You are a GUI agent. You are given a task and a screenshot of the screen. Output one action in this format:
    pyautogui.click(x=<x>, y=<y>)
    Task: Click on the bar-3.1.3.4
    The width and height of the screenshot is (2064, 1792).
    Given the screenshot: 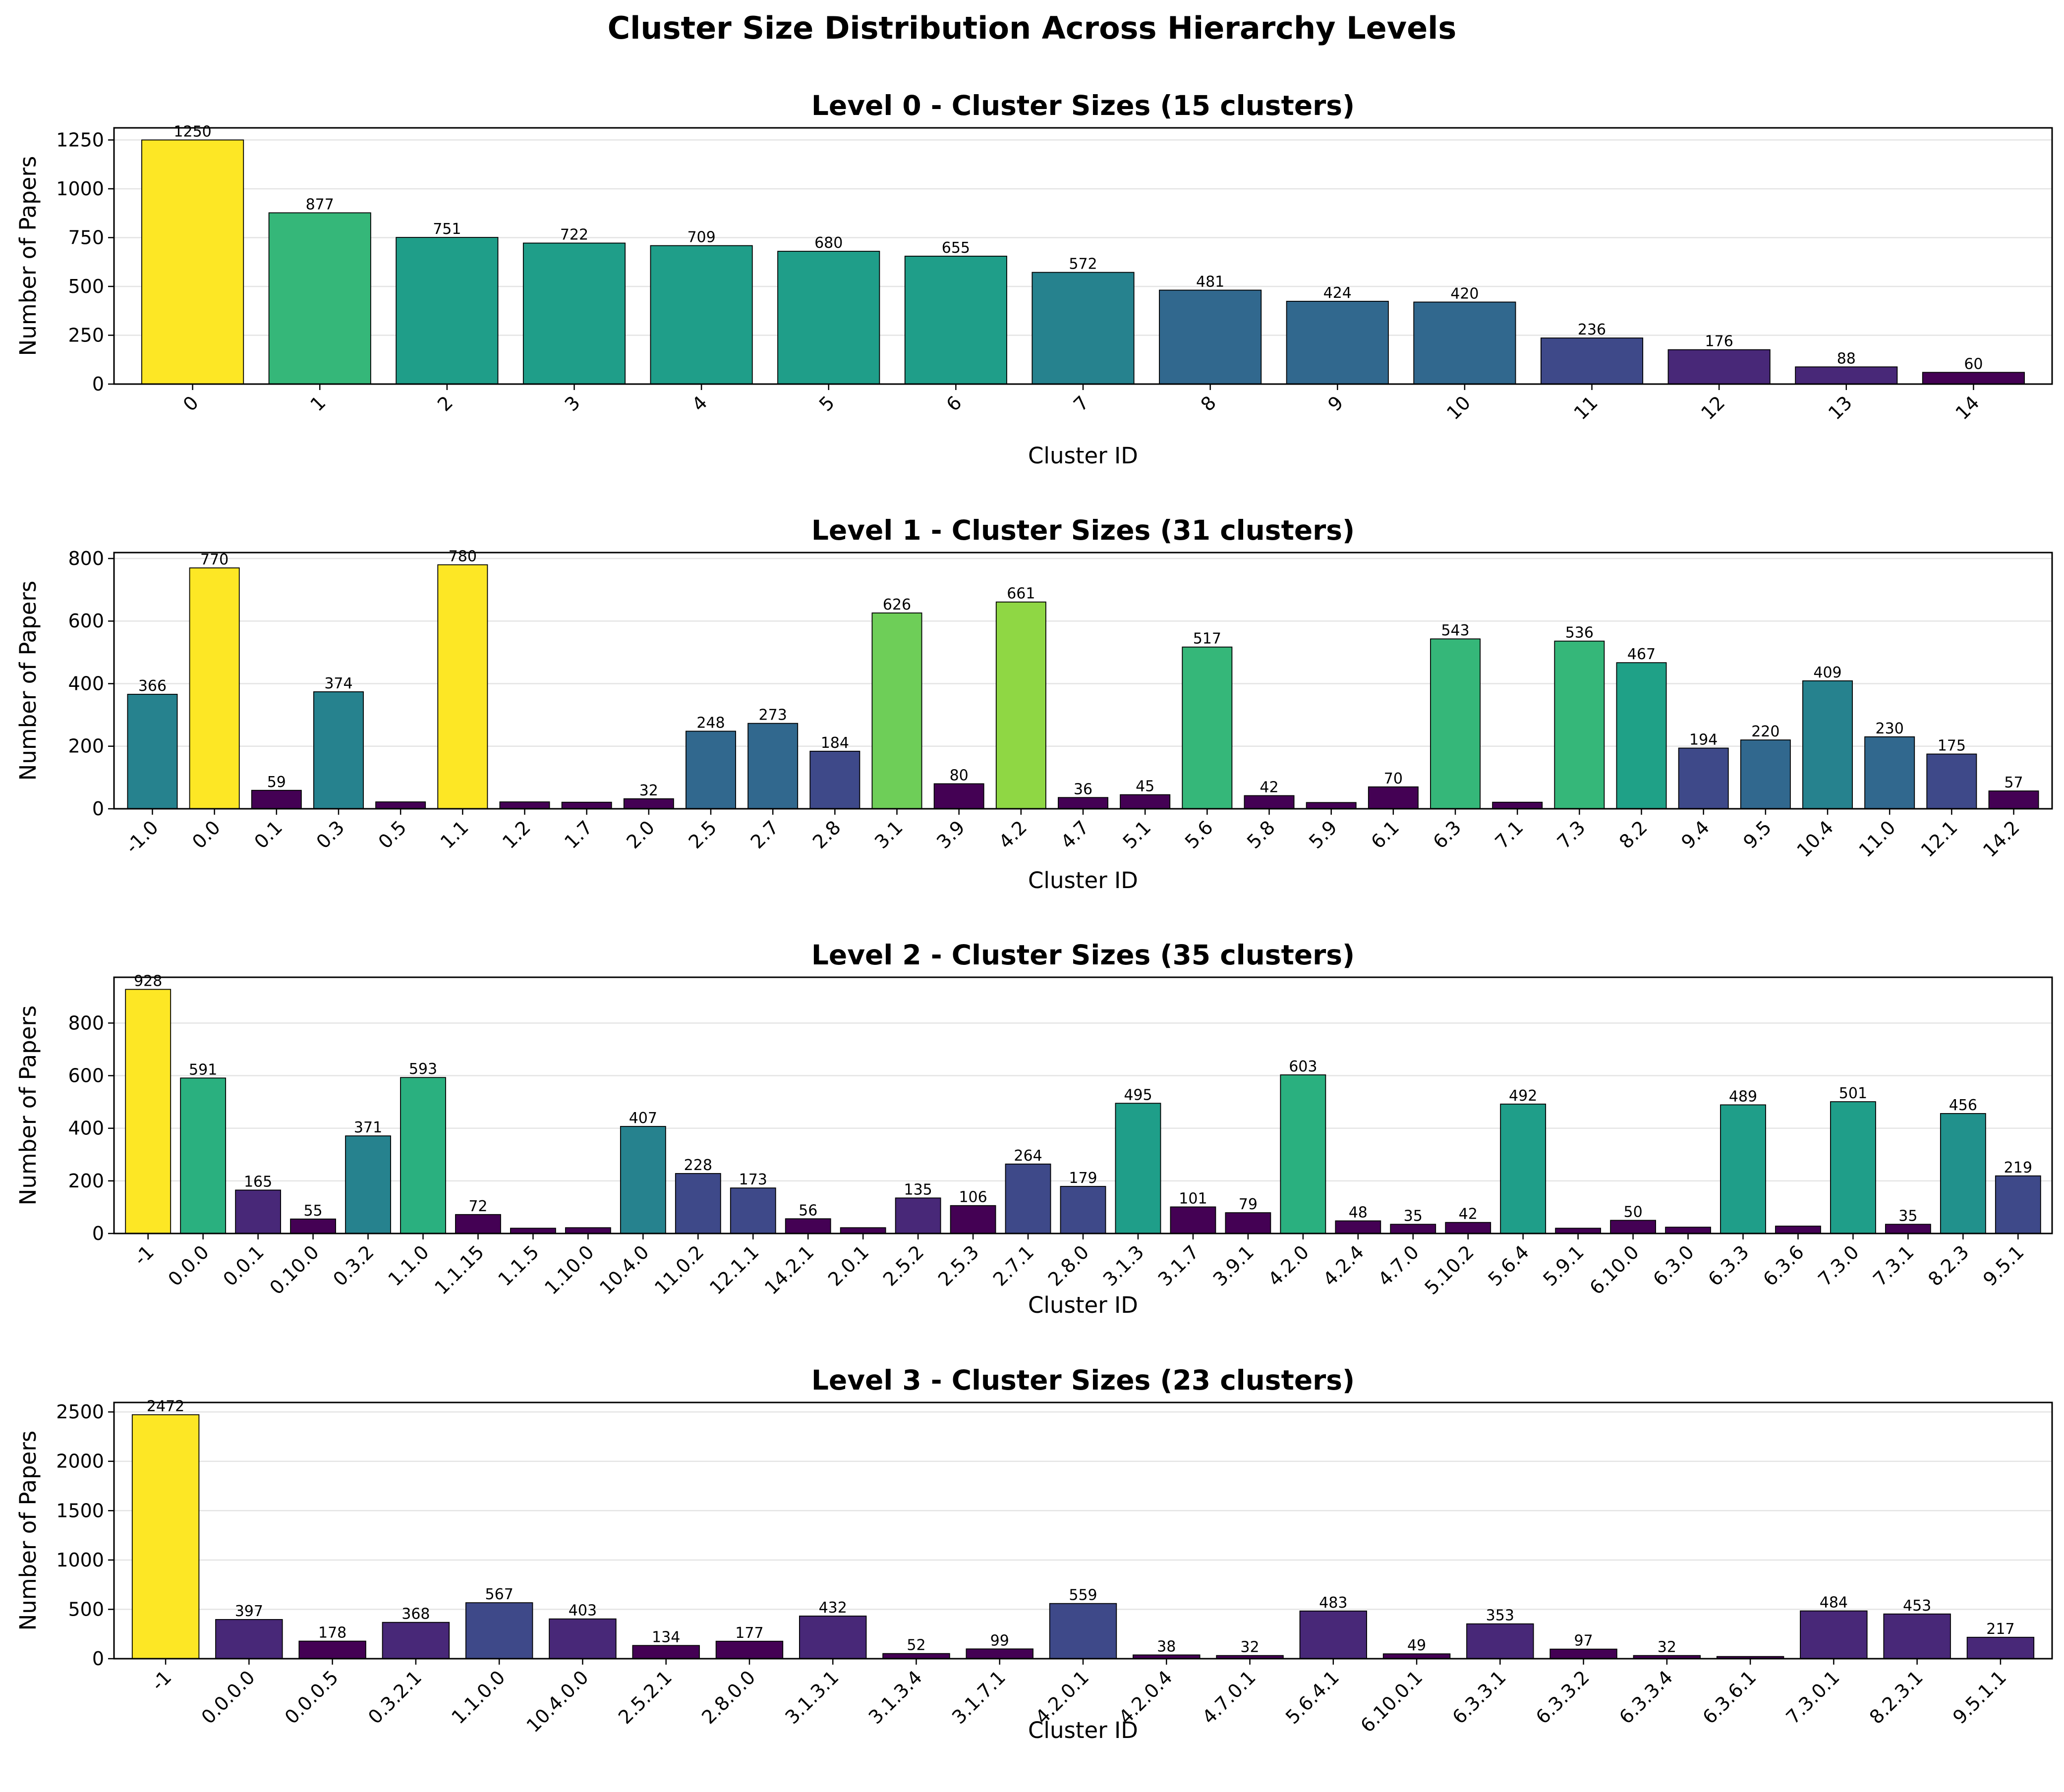 What is the action you would take?
    pyautogui.click(x=916, y=1656)
    